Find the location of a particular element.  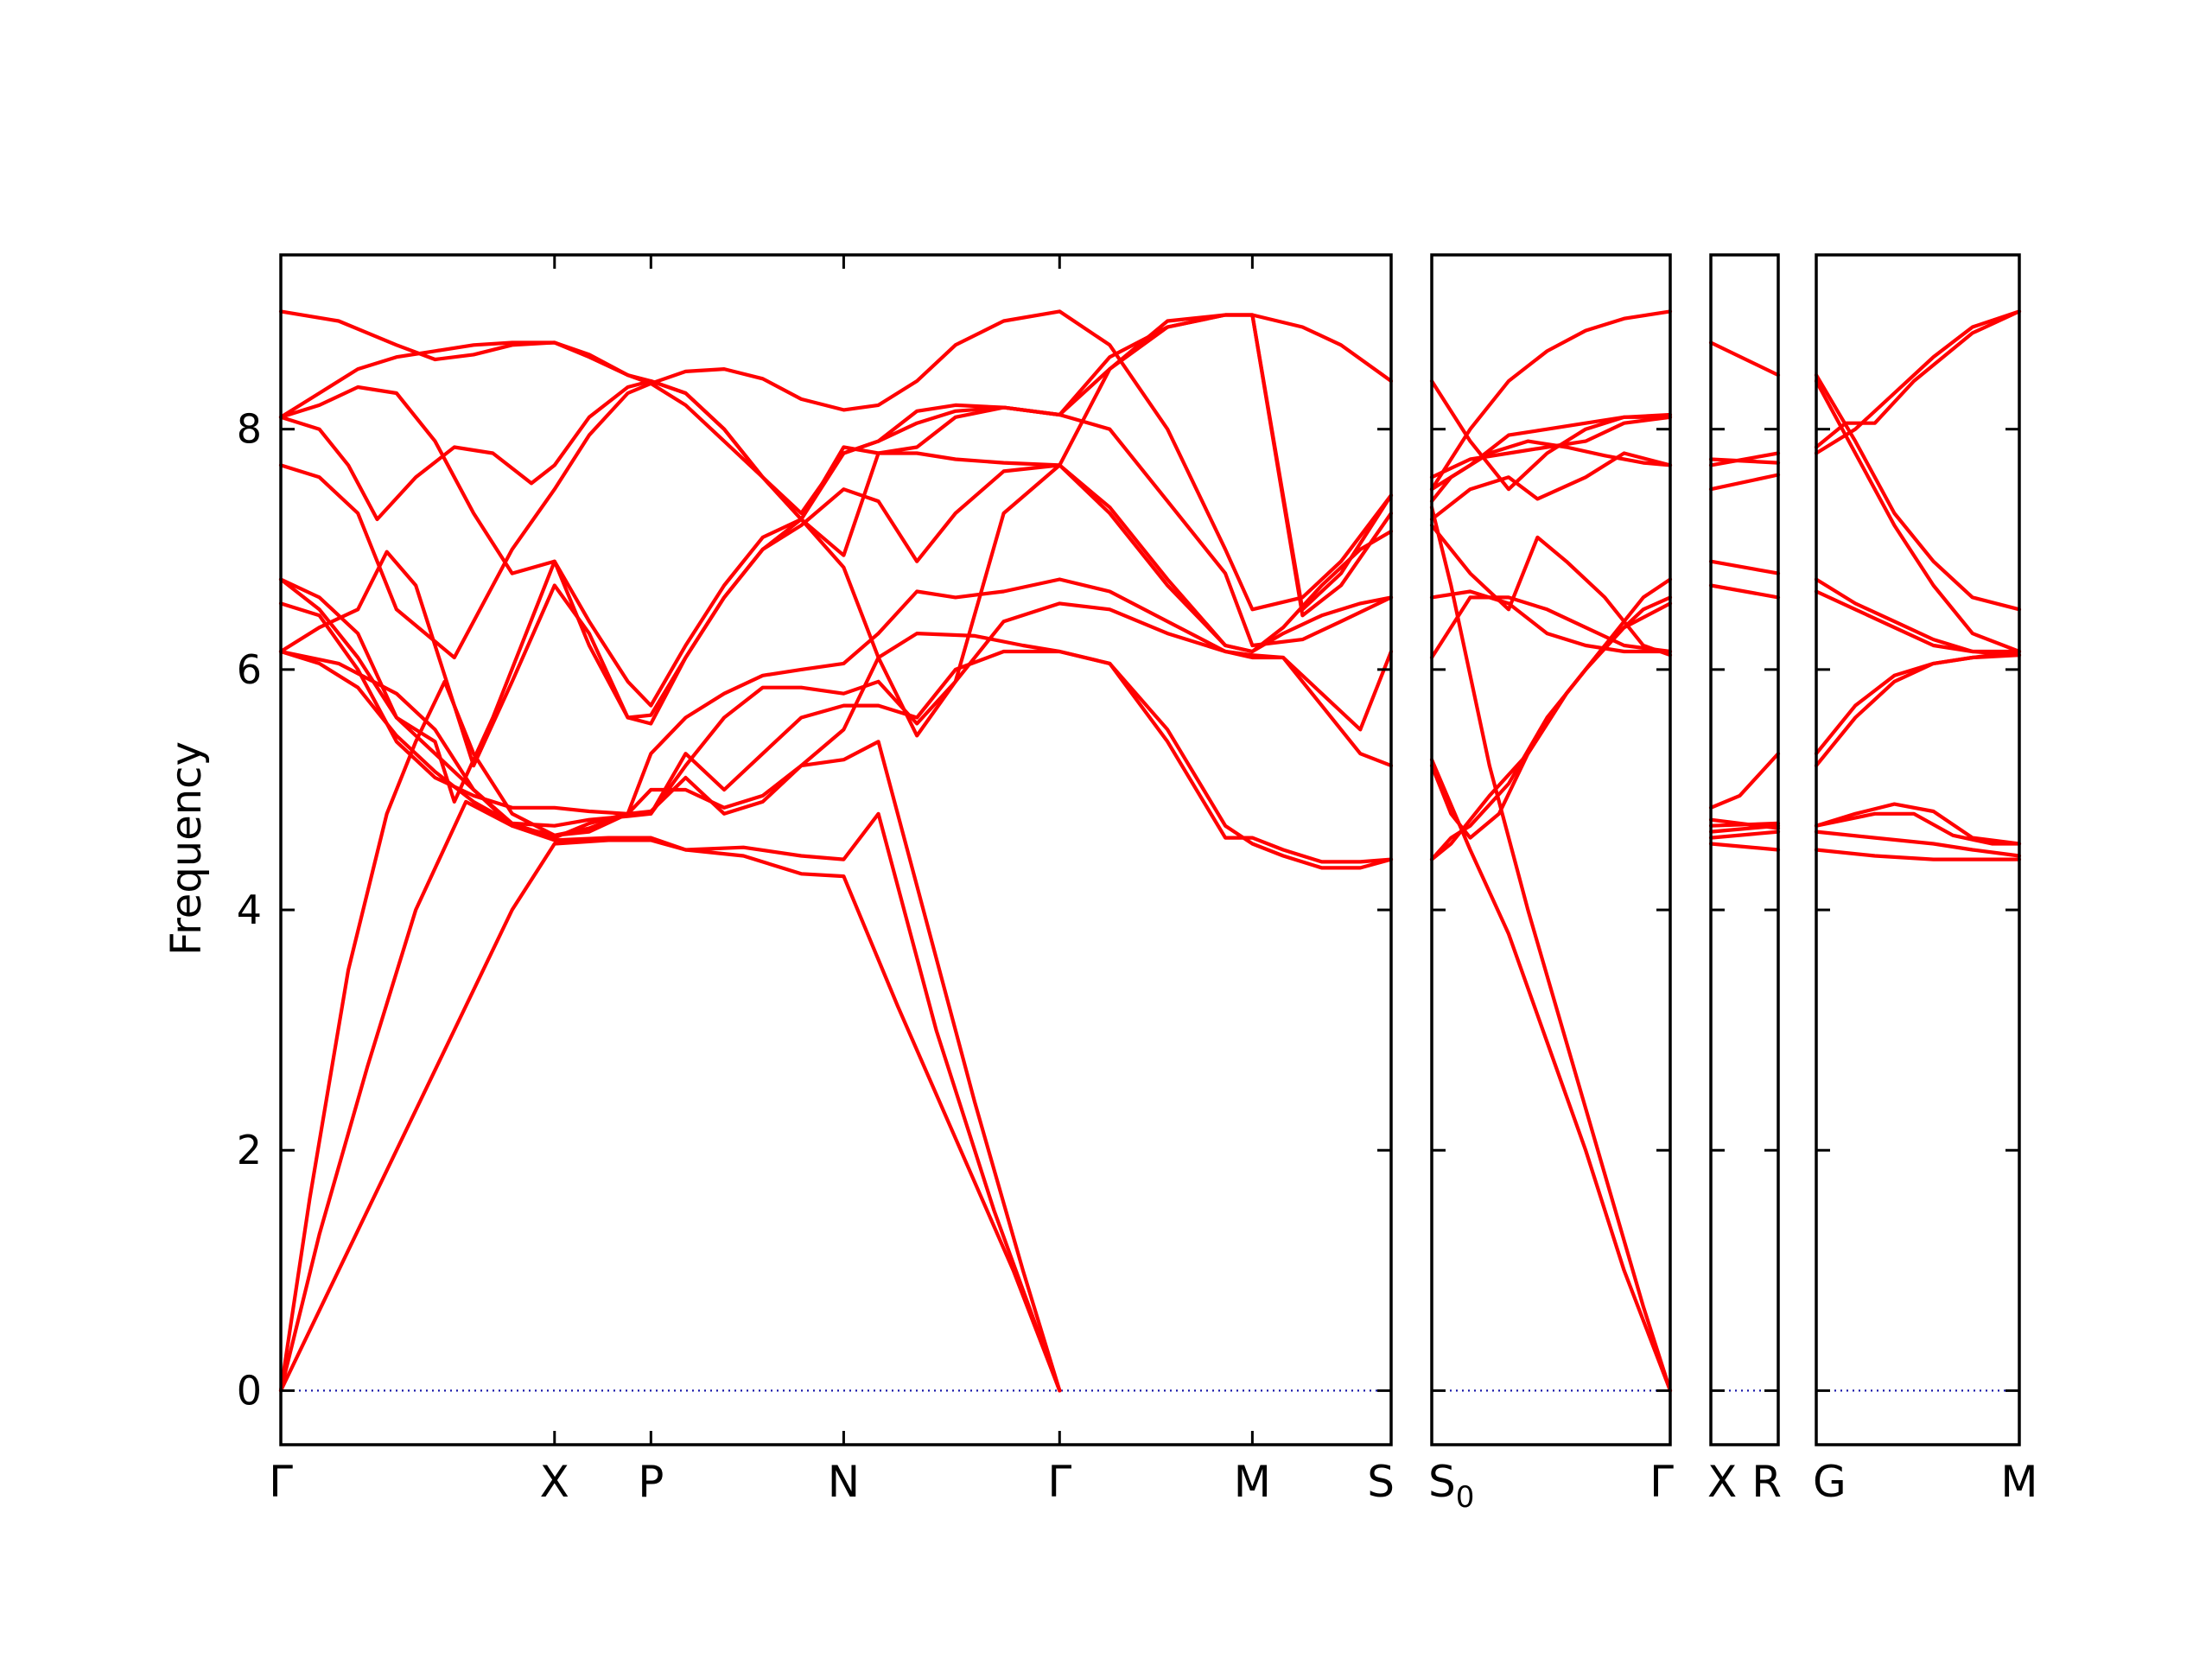

symmetry-point-label: R is located at coordinates (1766, 1482).